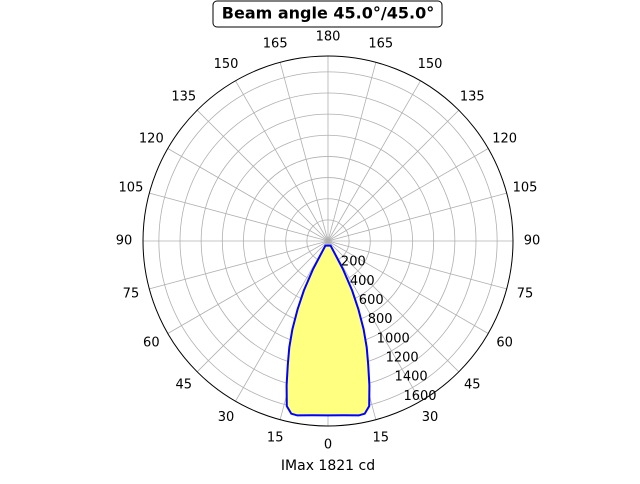  Describe the element at coordinates (402, 357) in the screenshot. I see `r-tick-label: 1200` at that location.